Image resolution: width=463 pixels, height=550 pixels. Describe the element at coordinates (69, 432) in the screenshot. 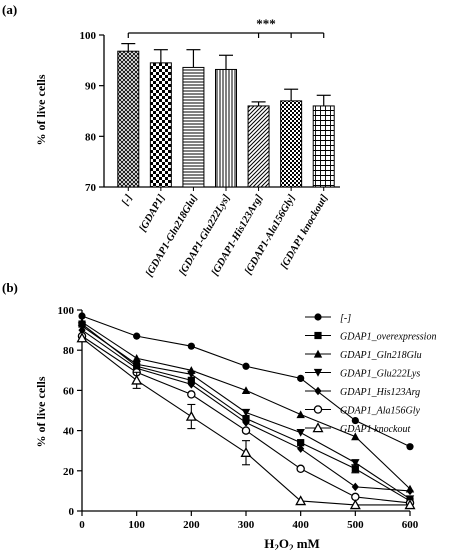

I see `line-chart-y-tick-label: 40` at that location.